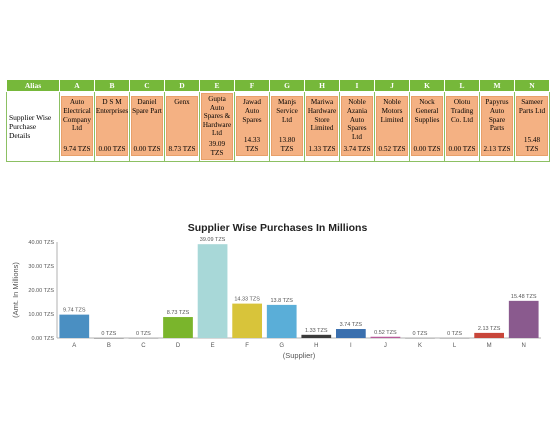  I want to click on supplier-name: Auto Electrical Company Ltd, so click(77, 115).